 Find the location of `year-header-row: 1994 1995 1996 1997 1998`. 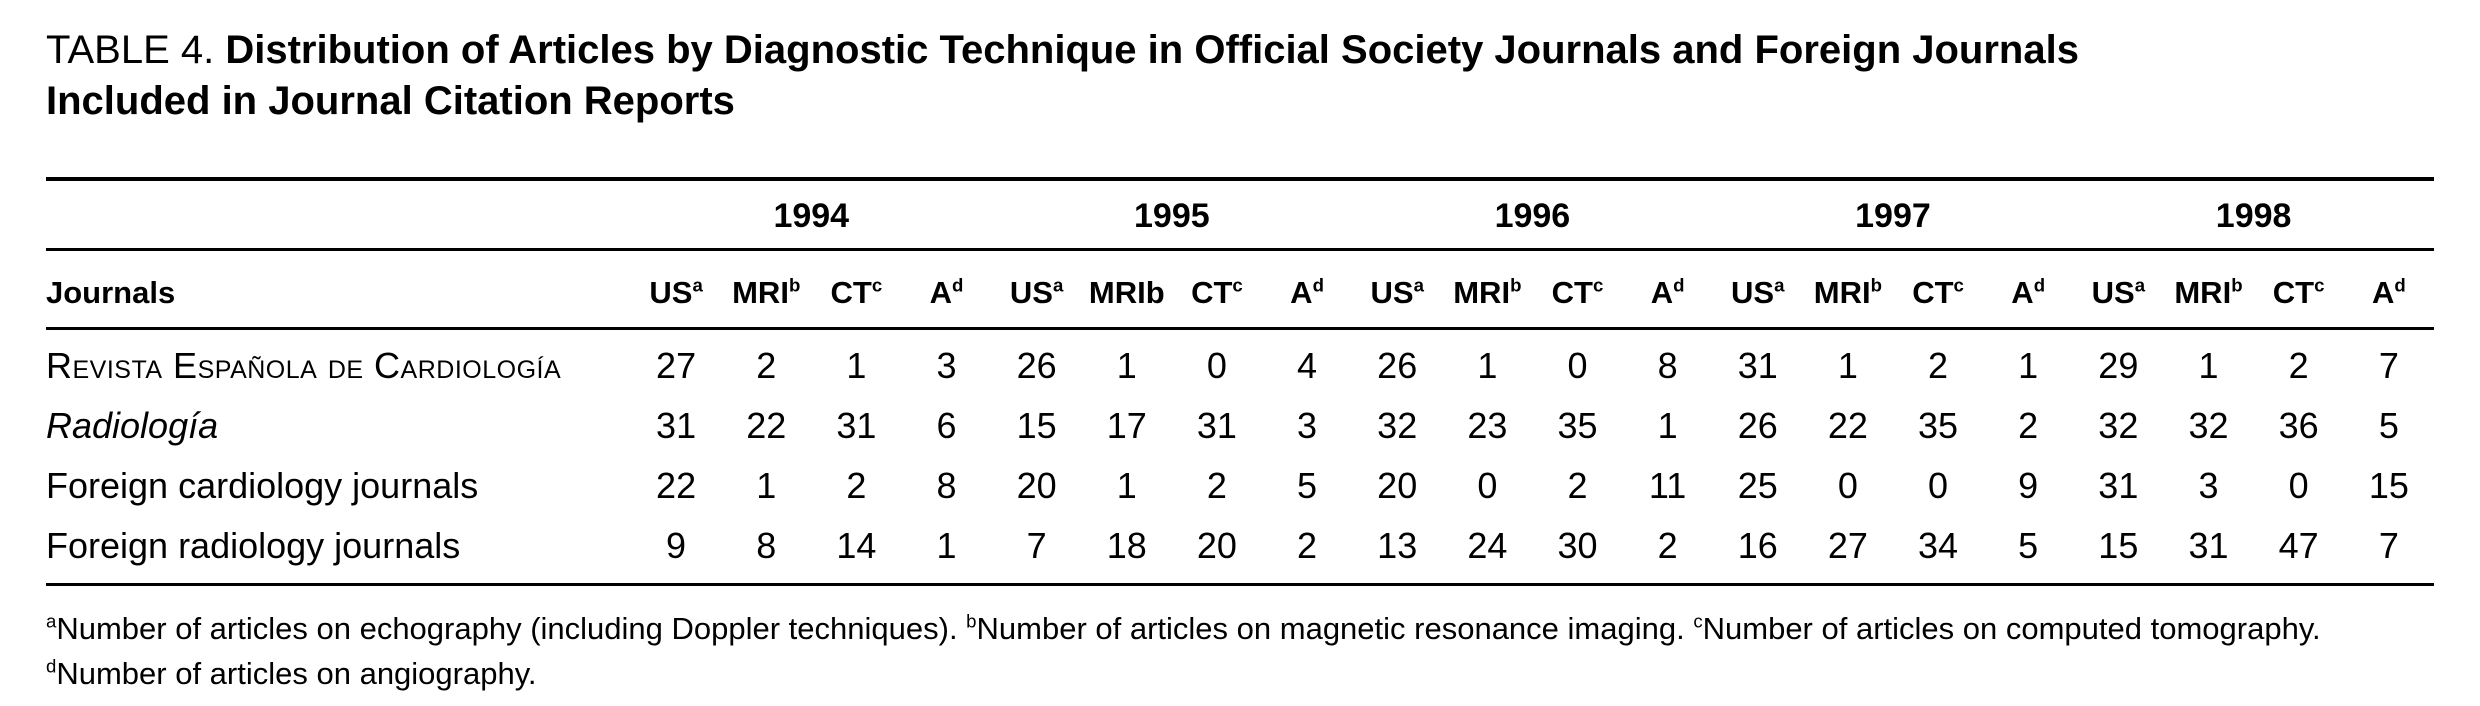

year-header-row: 1994 1995 1996 1997 1998 is located at coordinates (1240, 213).